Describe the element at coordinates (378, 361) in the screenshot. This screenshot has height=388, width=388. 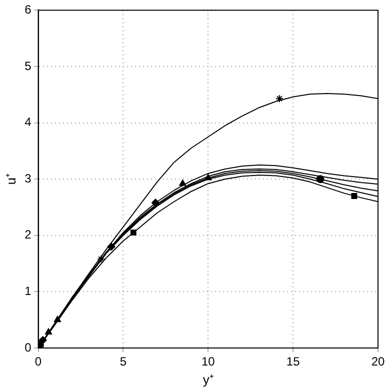
I see `x-tick-label: 20` at that location.